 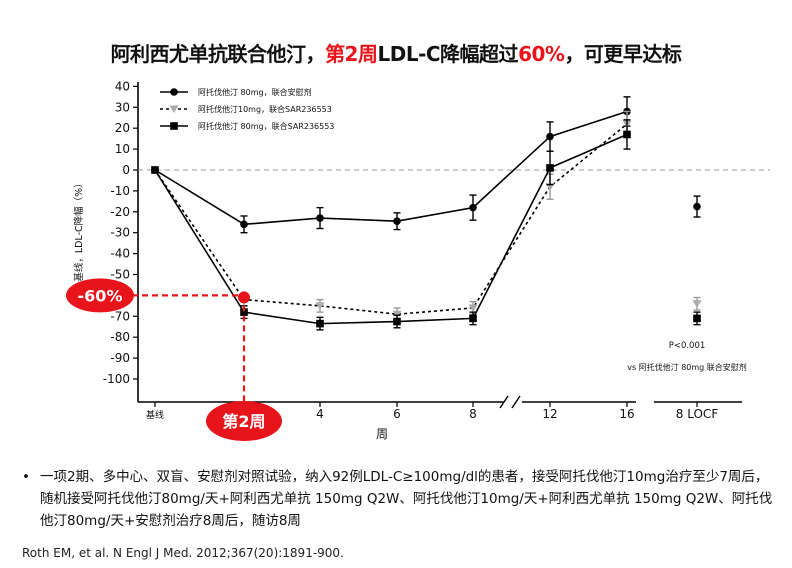 What do you see at coordinates (120, 254) in the screenshot?
I see `y-tick-label: -40` at bounding box center [120, 254].